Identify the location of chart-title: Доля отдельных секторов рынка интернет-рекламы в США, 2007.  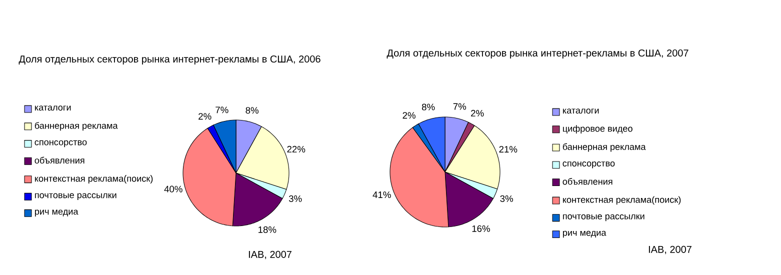
(537, 54).